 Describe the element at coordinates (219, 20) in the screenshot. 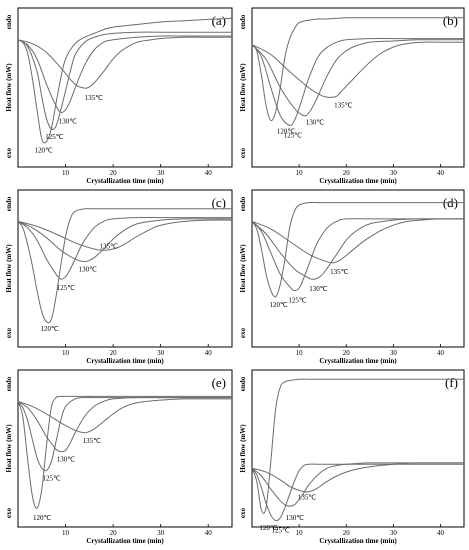

I see `panel-label: (a)` at that location.